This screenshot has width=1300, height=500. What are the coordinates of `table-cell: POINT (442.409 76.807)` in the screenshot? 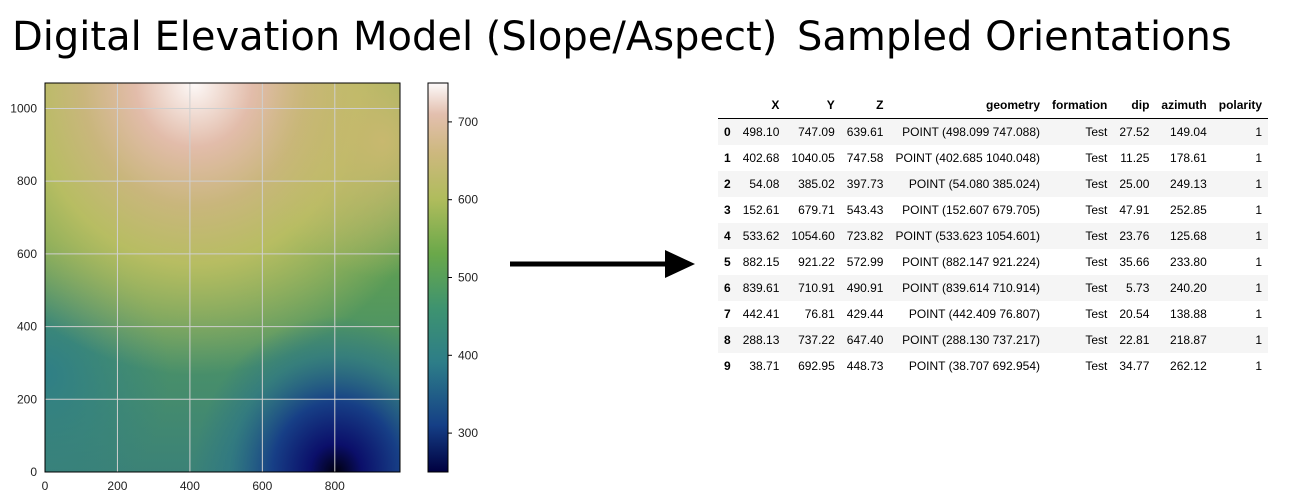 It's located at (974, 314).